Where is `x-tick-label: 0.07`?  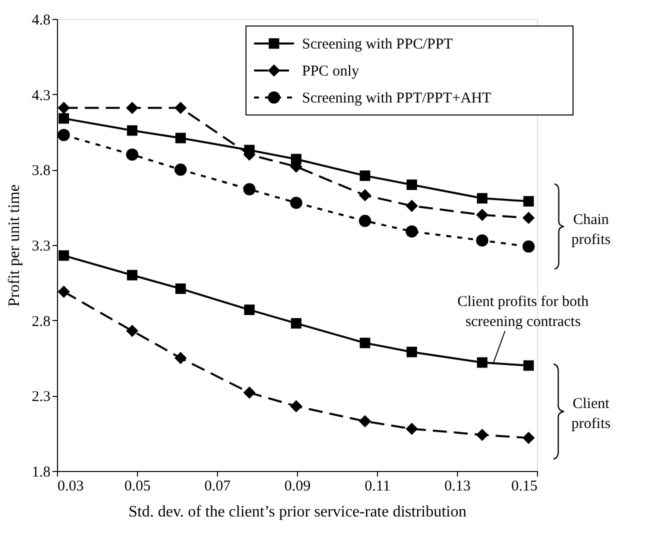
x-tick-label: 0.07 is located at coordinates (218, 486).